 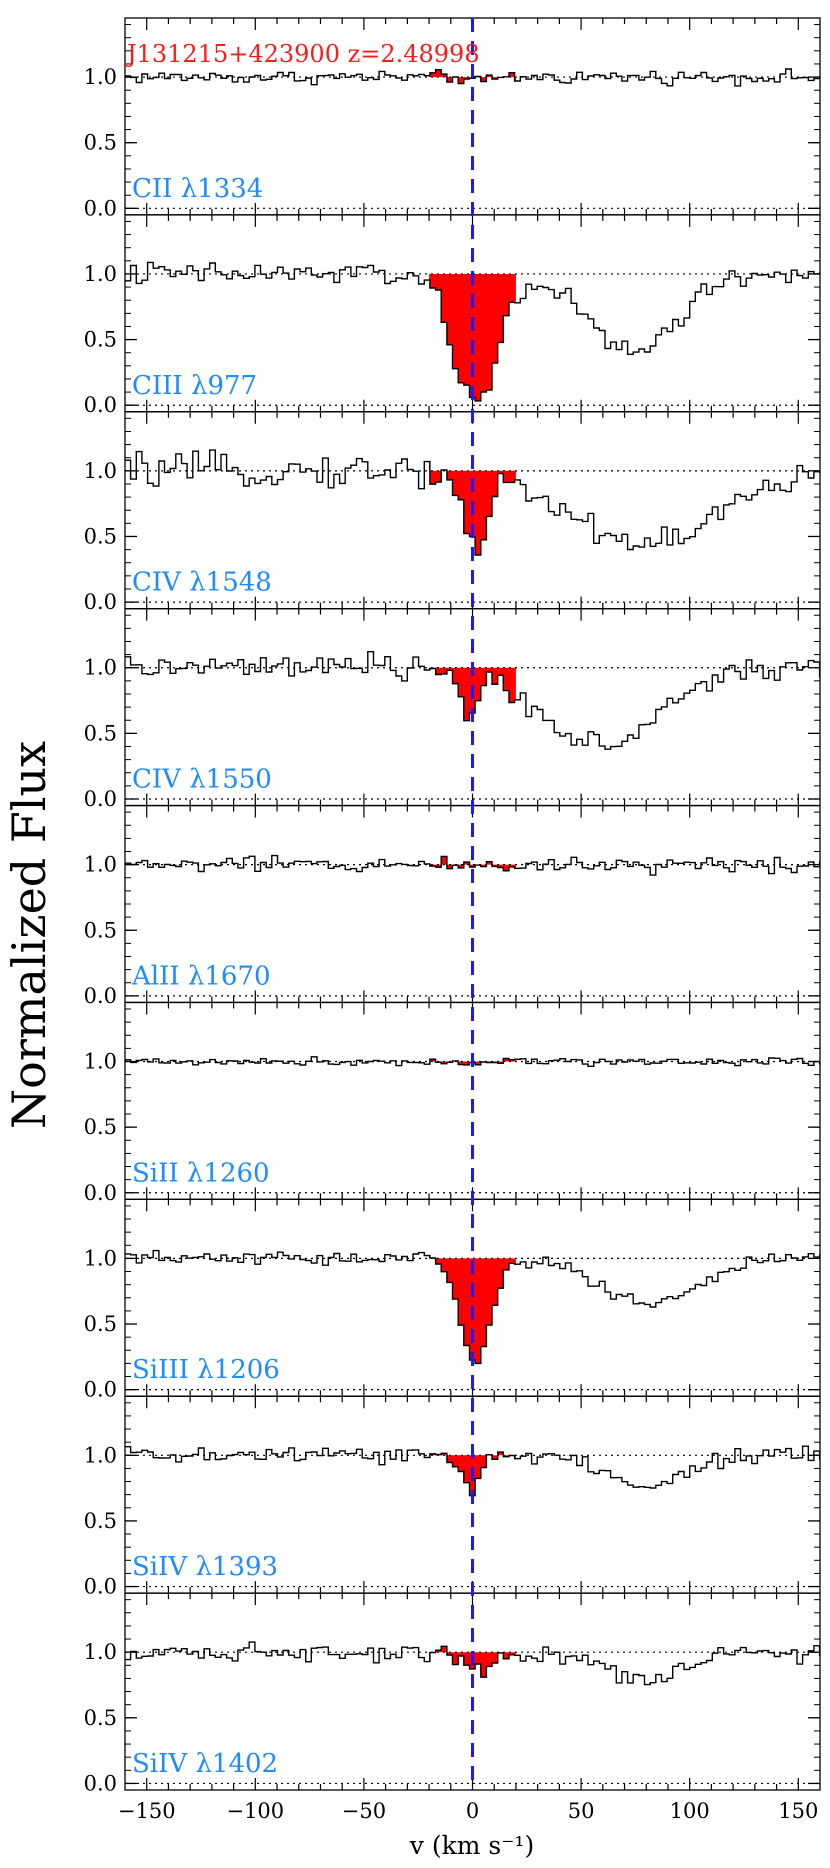 I want to click on x-tick-label: 0, so click(x=472, y=1811).